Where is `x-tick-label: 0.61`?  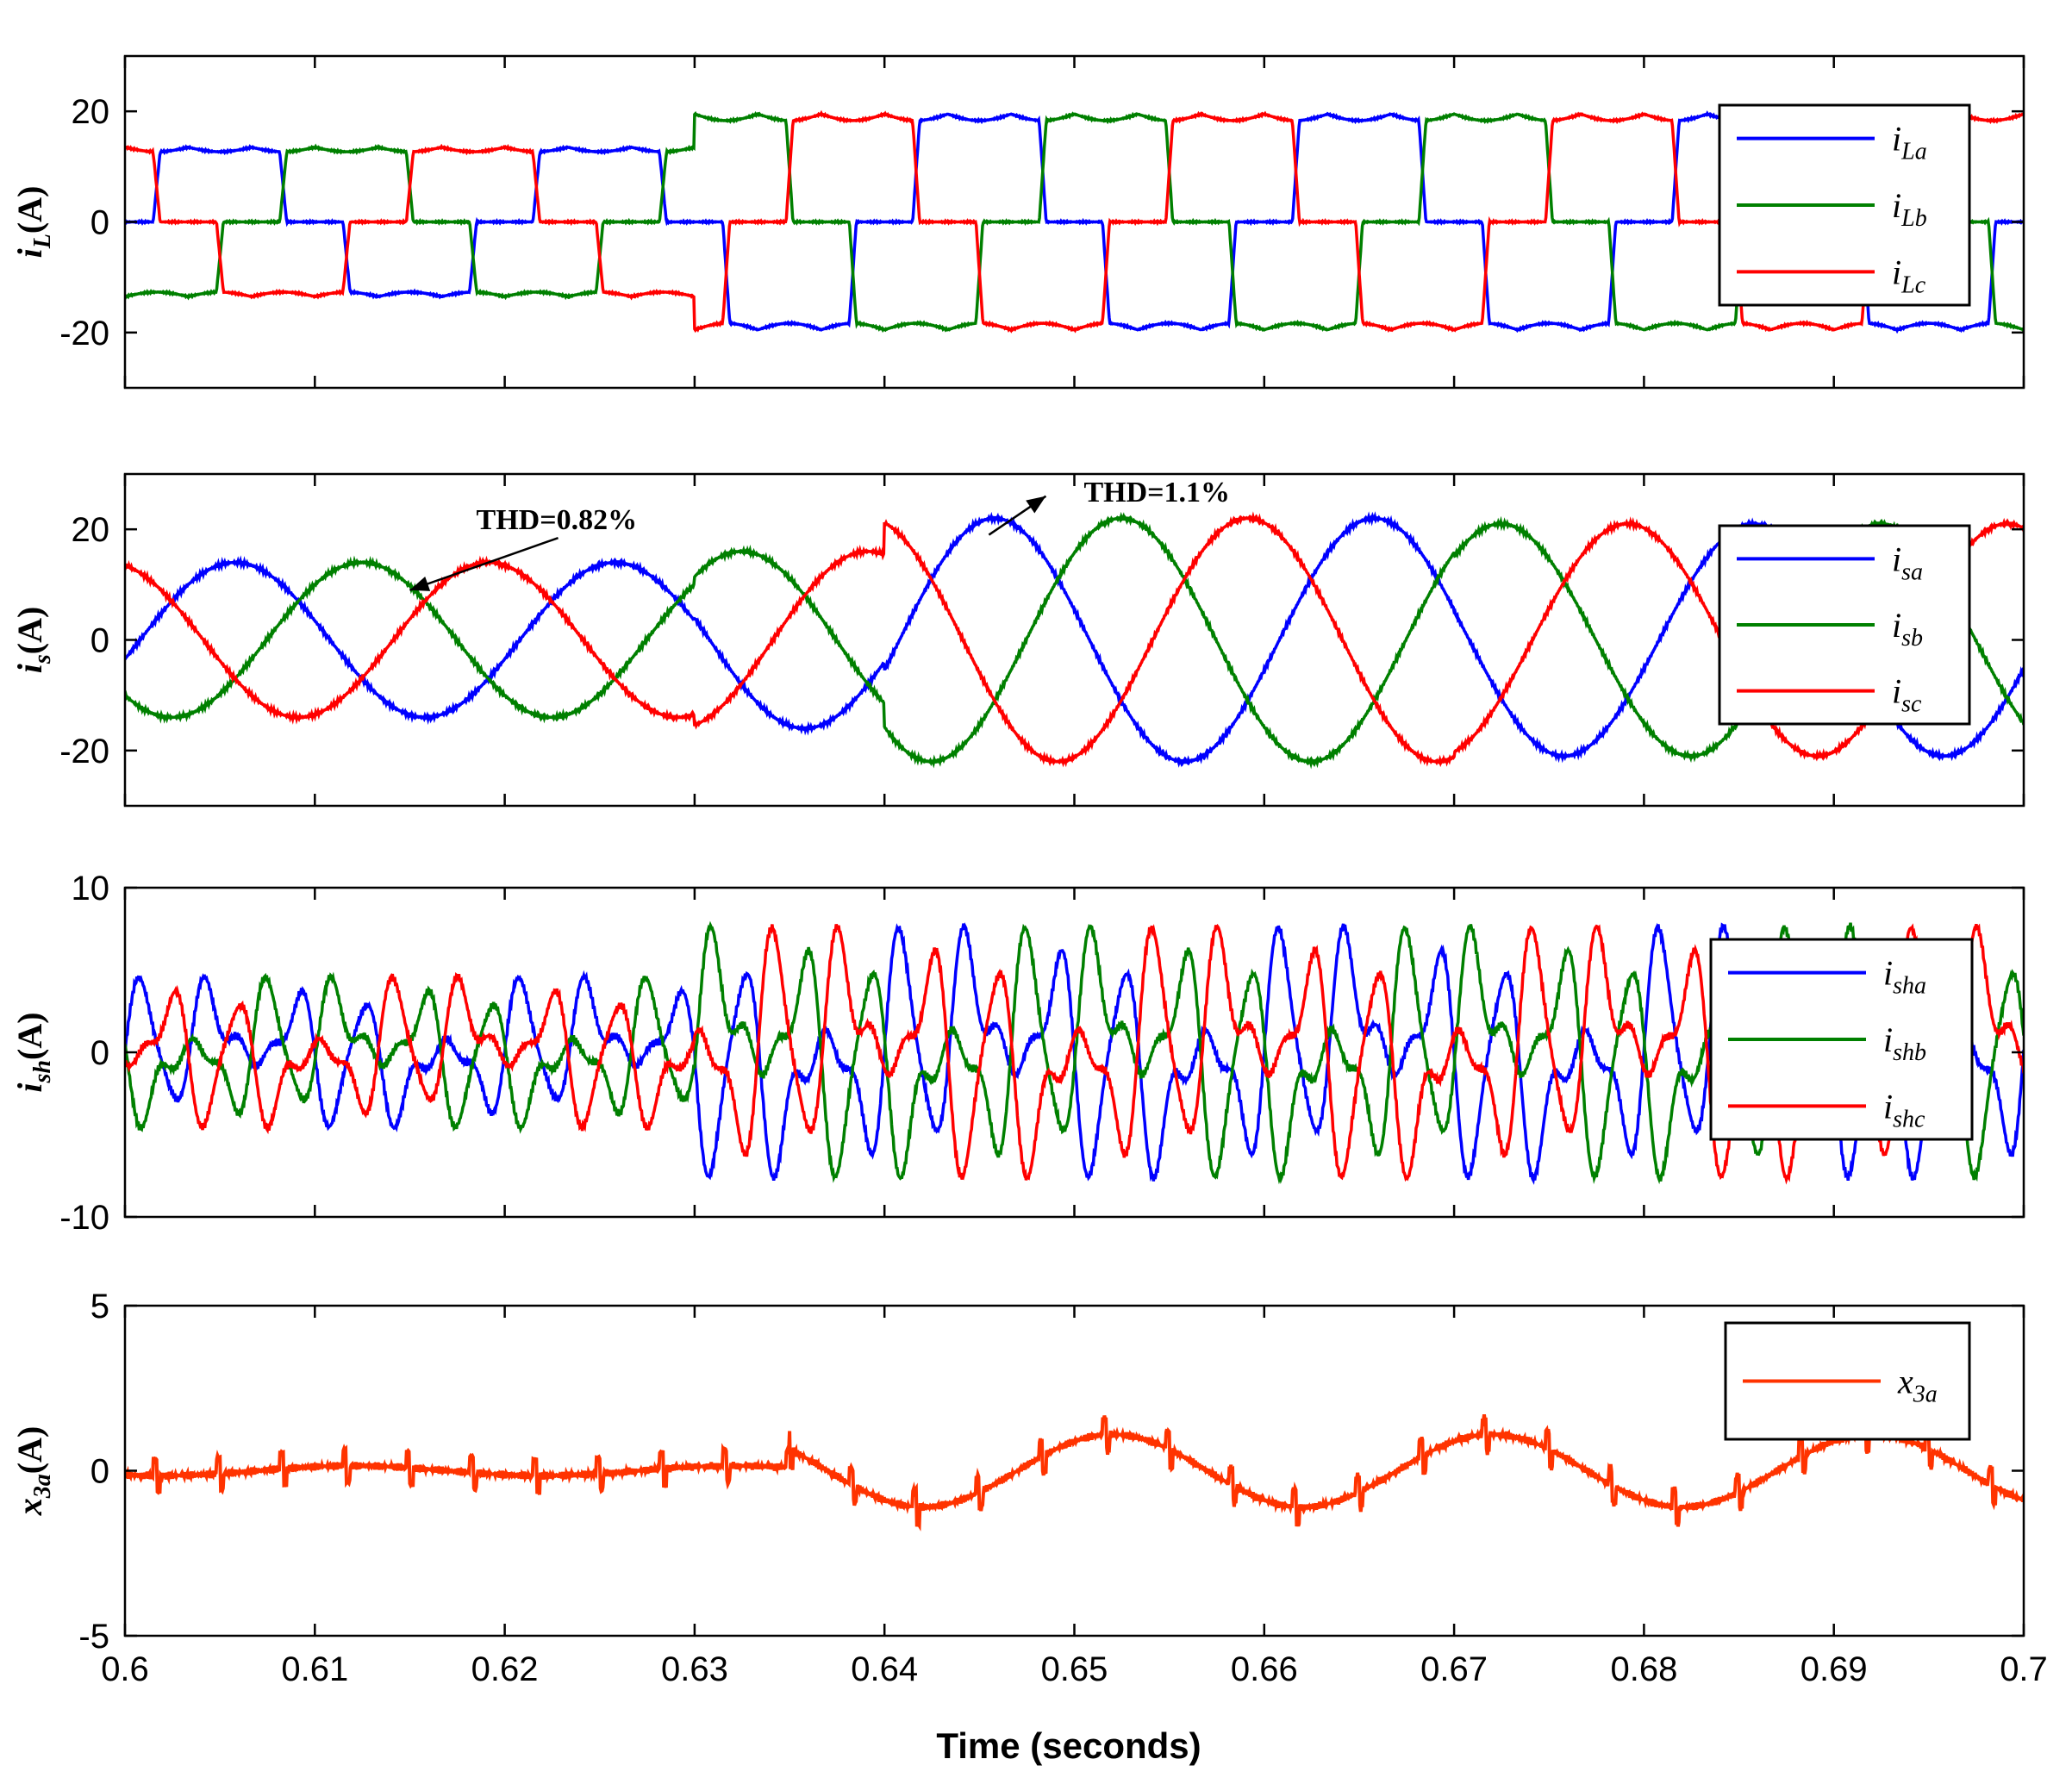 x-tick-label: 0.61 is located at coordinates (314, 1669).